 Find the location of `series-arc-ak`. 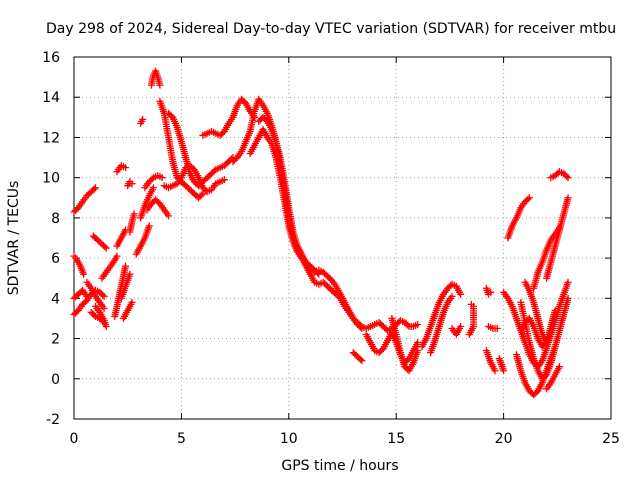

series-arc-ak is located at coordinates (471, 320).